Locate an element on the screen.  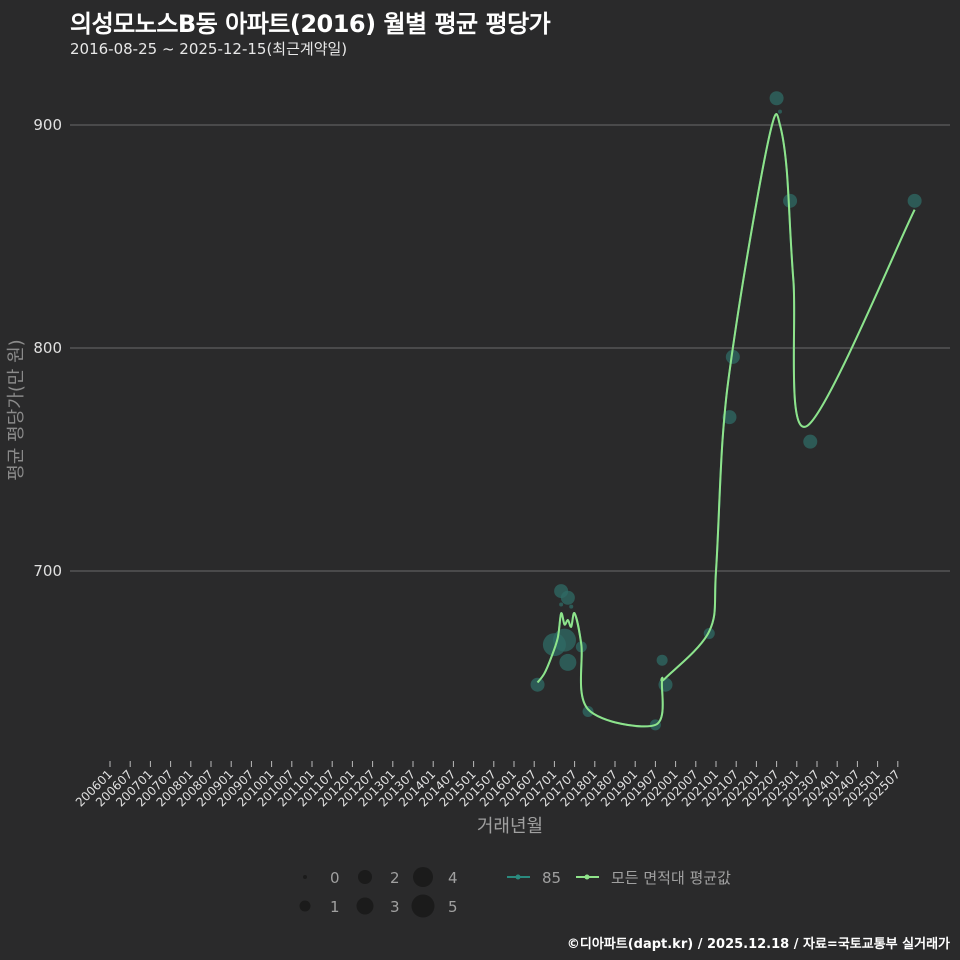
legend-avg-label: 모든 면적대 평균값 is located at coordinates (671, 878).